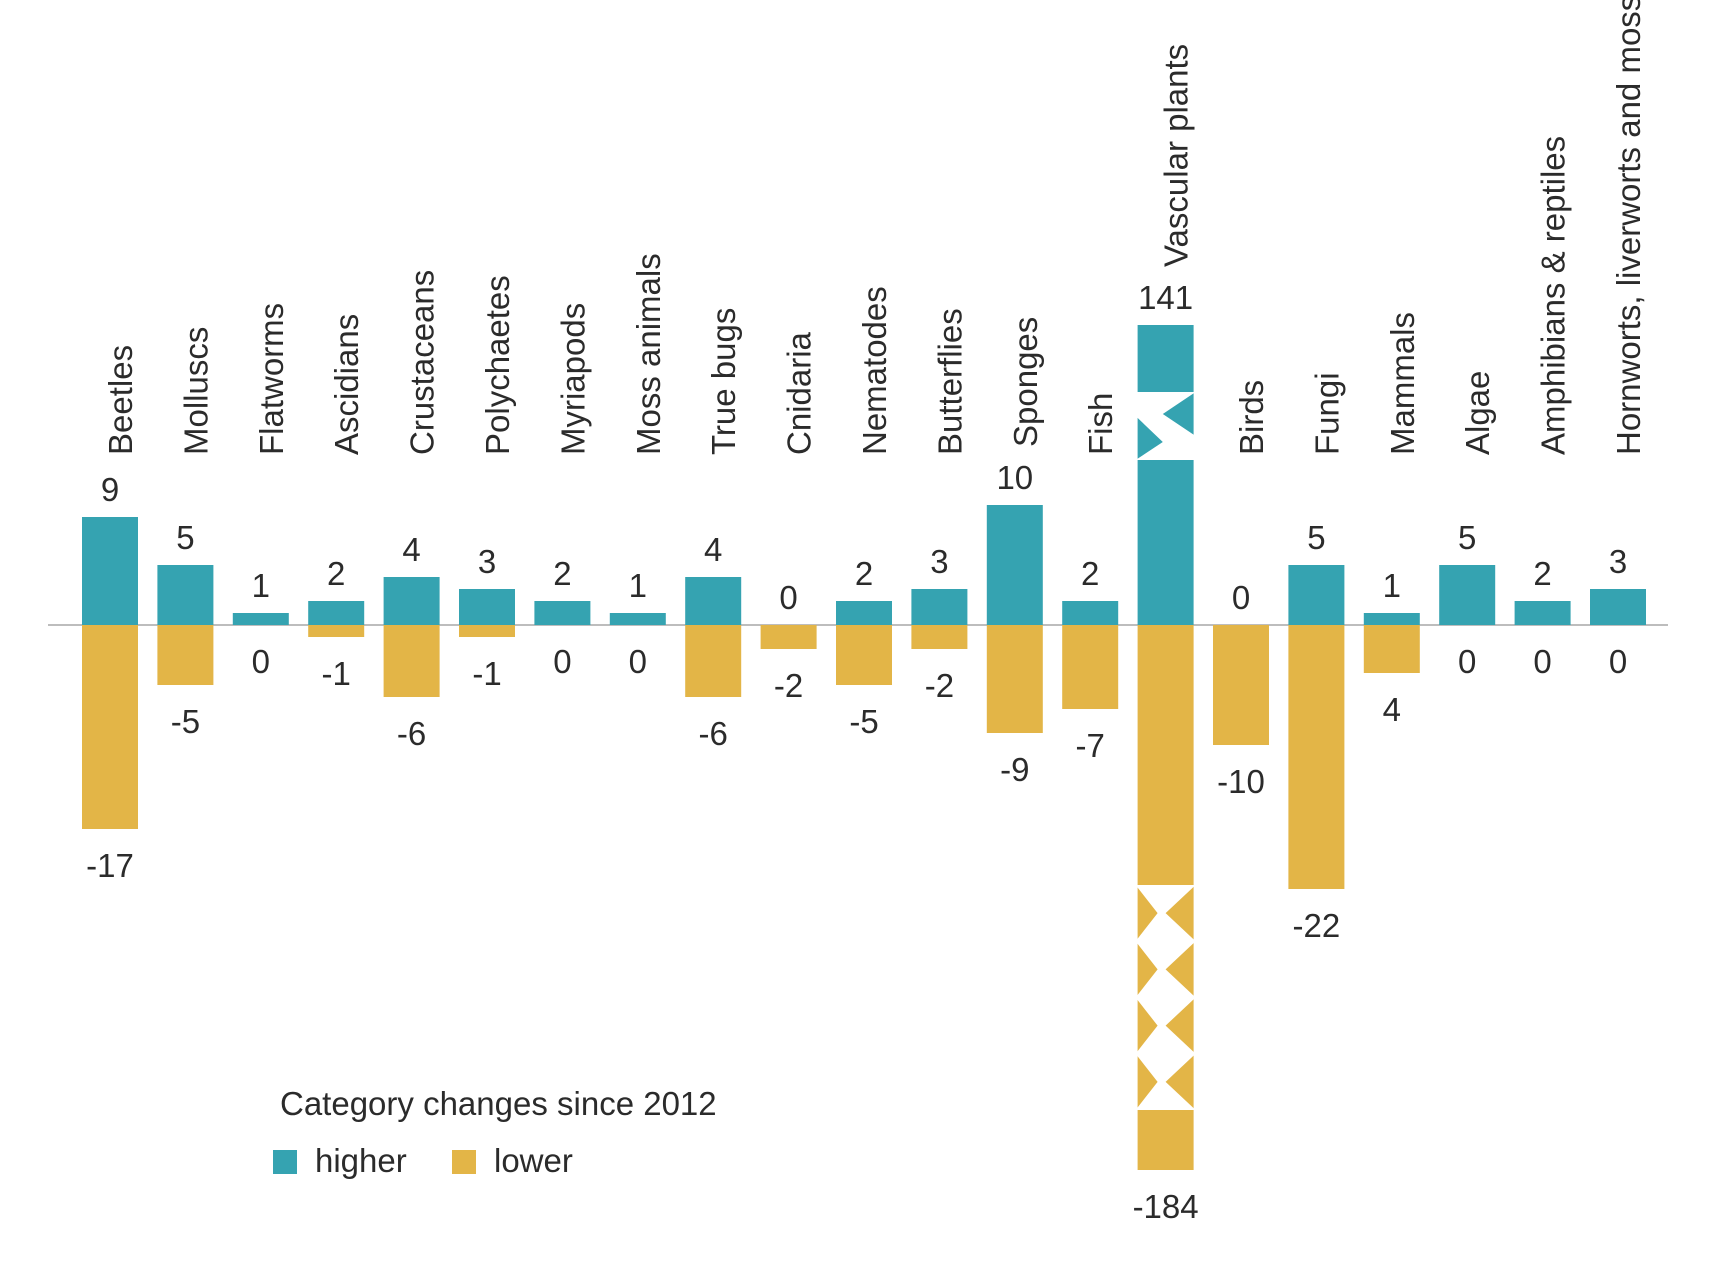 This screenshot has width=1713, height=1269. What do you see at coordinates (1391, 619) in the screenshot?
I see `bar-higher-mammals` at bounding box center [1391, 619].